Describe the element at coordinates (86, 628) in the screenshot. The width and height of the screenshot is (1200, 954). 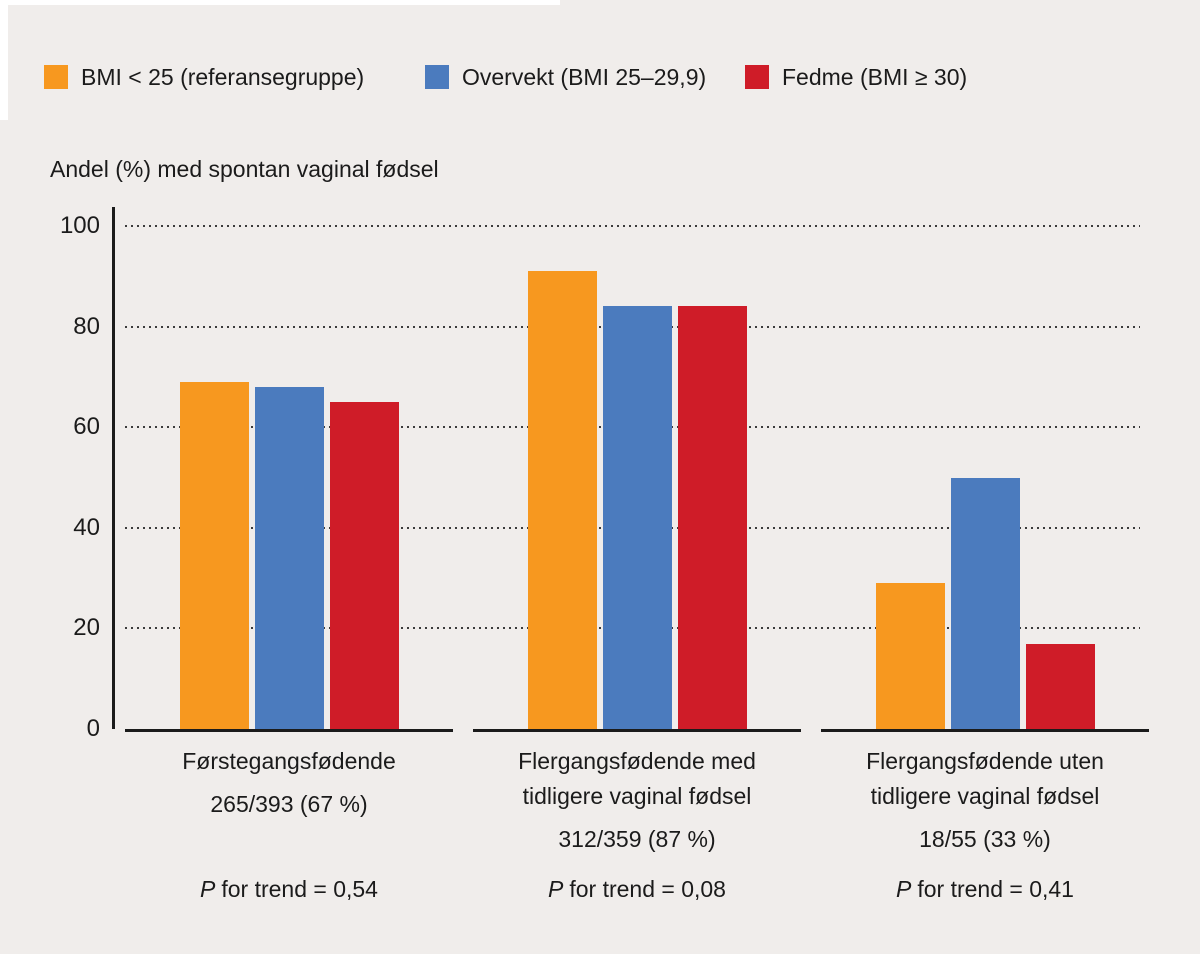
I see `y-axis-tick-label: 20` at that location.